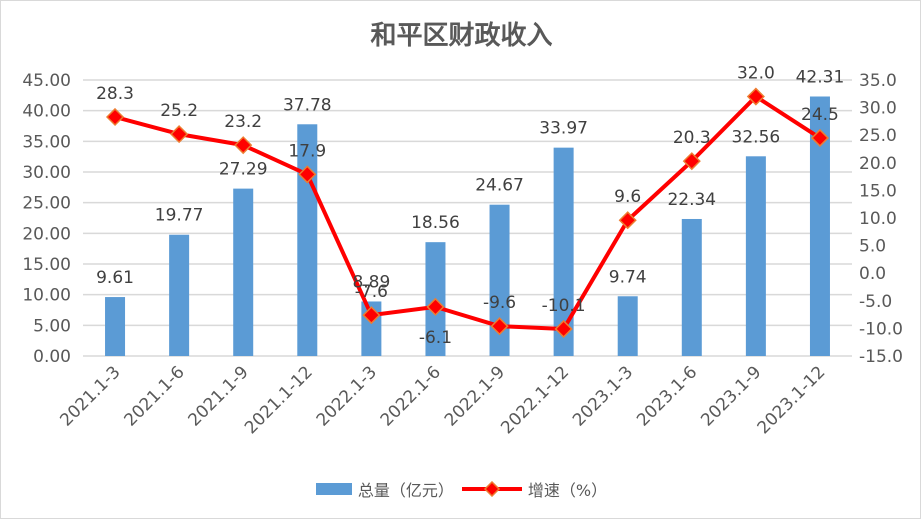 The image size is (921, 519). Describe the element at coordinates (691, 200) in the screenshot. I see `bar-data-label: 22.34` at that location.